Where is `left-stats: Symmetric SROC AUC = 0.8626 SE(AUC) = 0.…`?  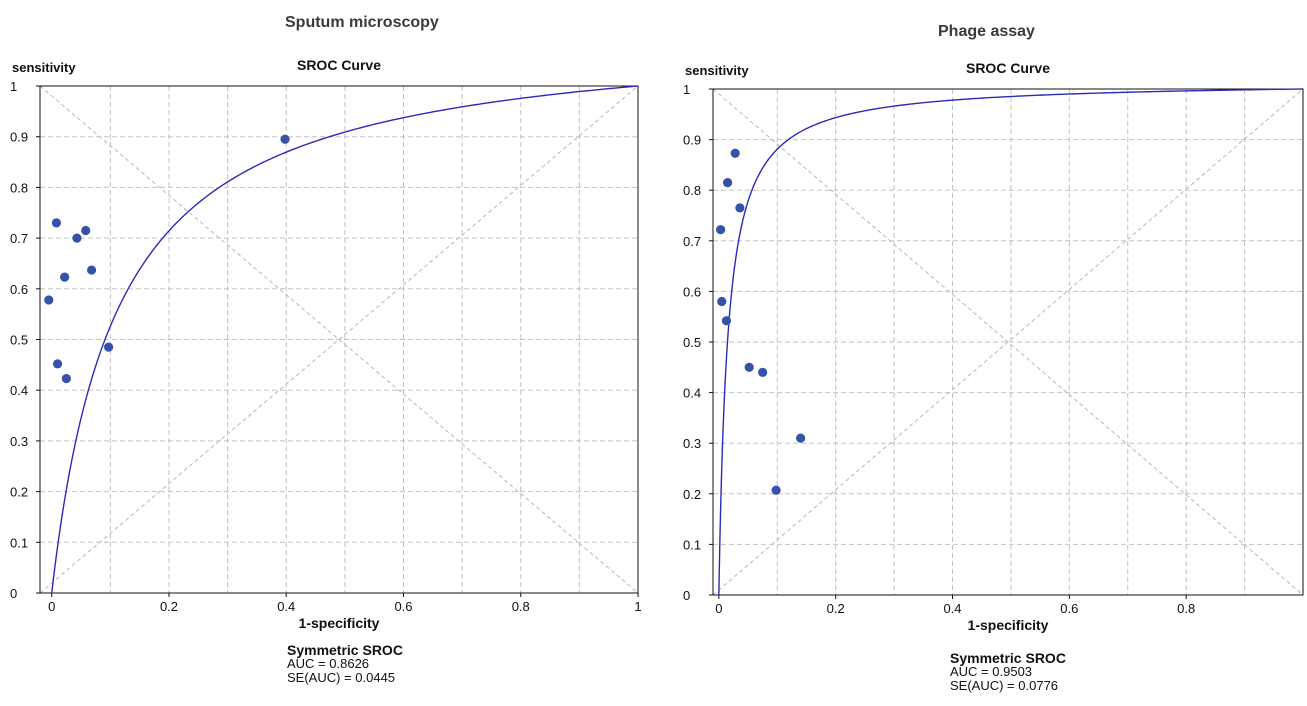 left-stats: Symmetric SROC AUC = 0.8626 SE(AUC) = 0.… is located at coordinates (345, 664).